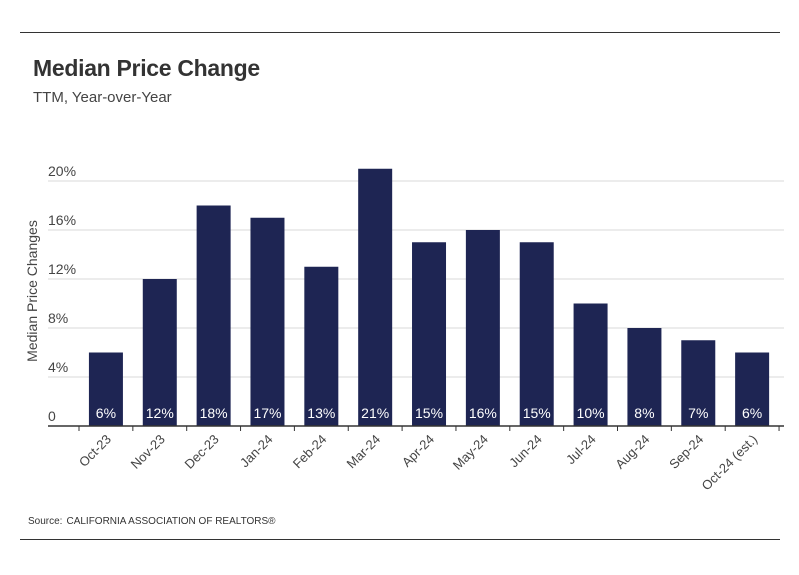 The height and width of the screenshot is (575, 799). What do you see at coordinates (730, 463) in the screenshot?
I see `x-tick-label: Oct-24 (est.)` at bounding box center [730, 463].